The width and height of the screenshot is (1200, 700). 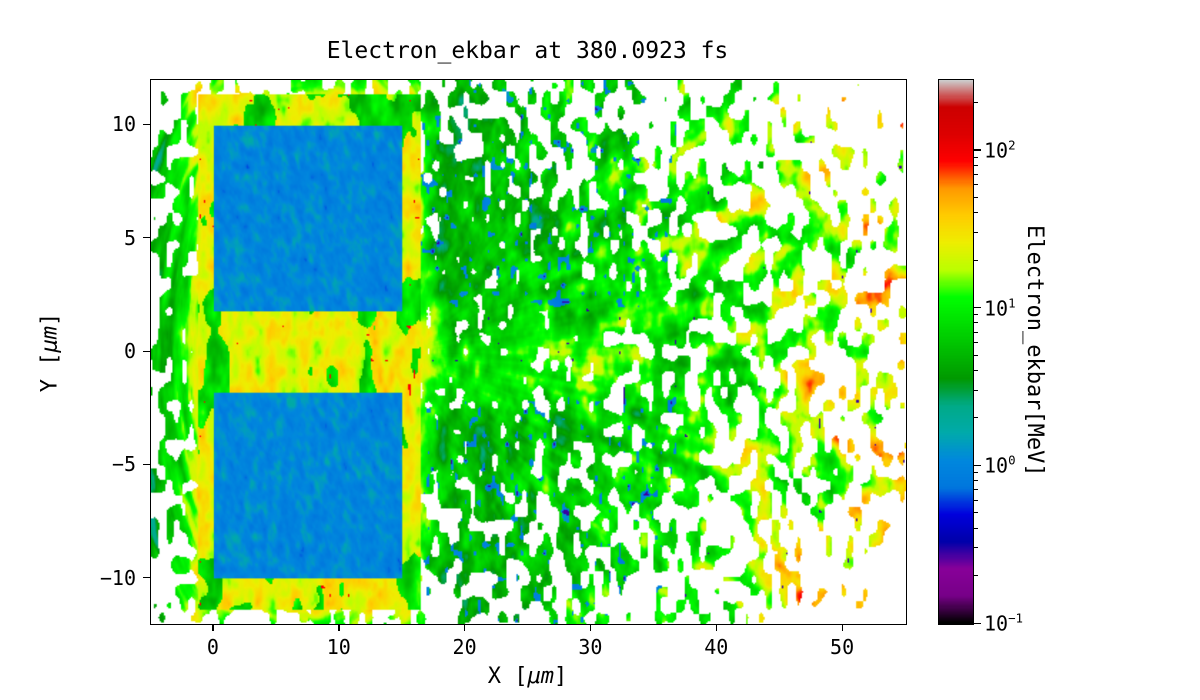 What do you see at coordinates (561, 676) in the screenshot?
I see `x-axis-label-close: ]` at bounding box center [561, 676].